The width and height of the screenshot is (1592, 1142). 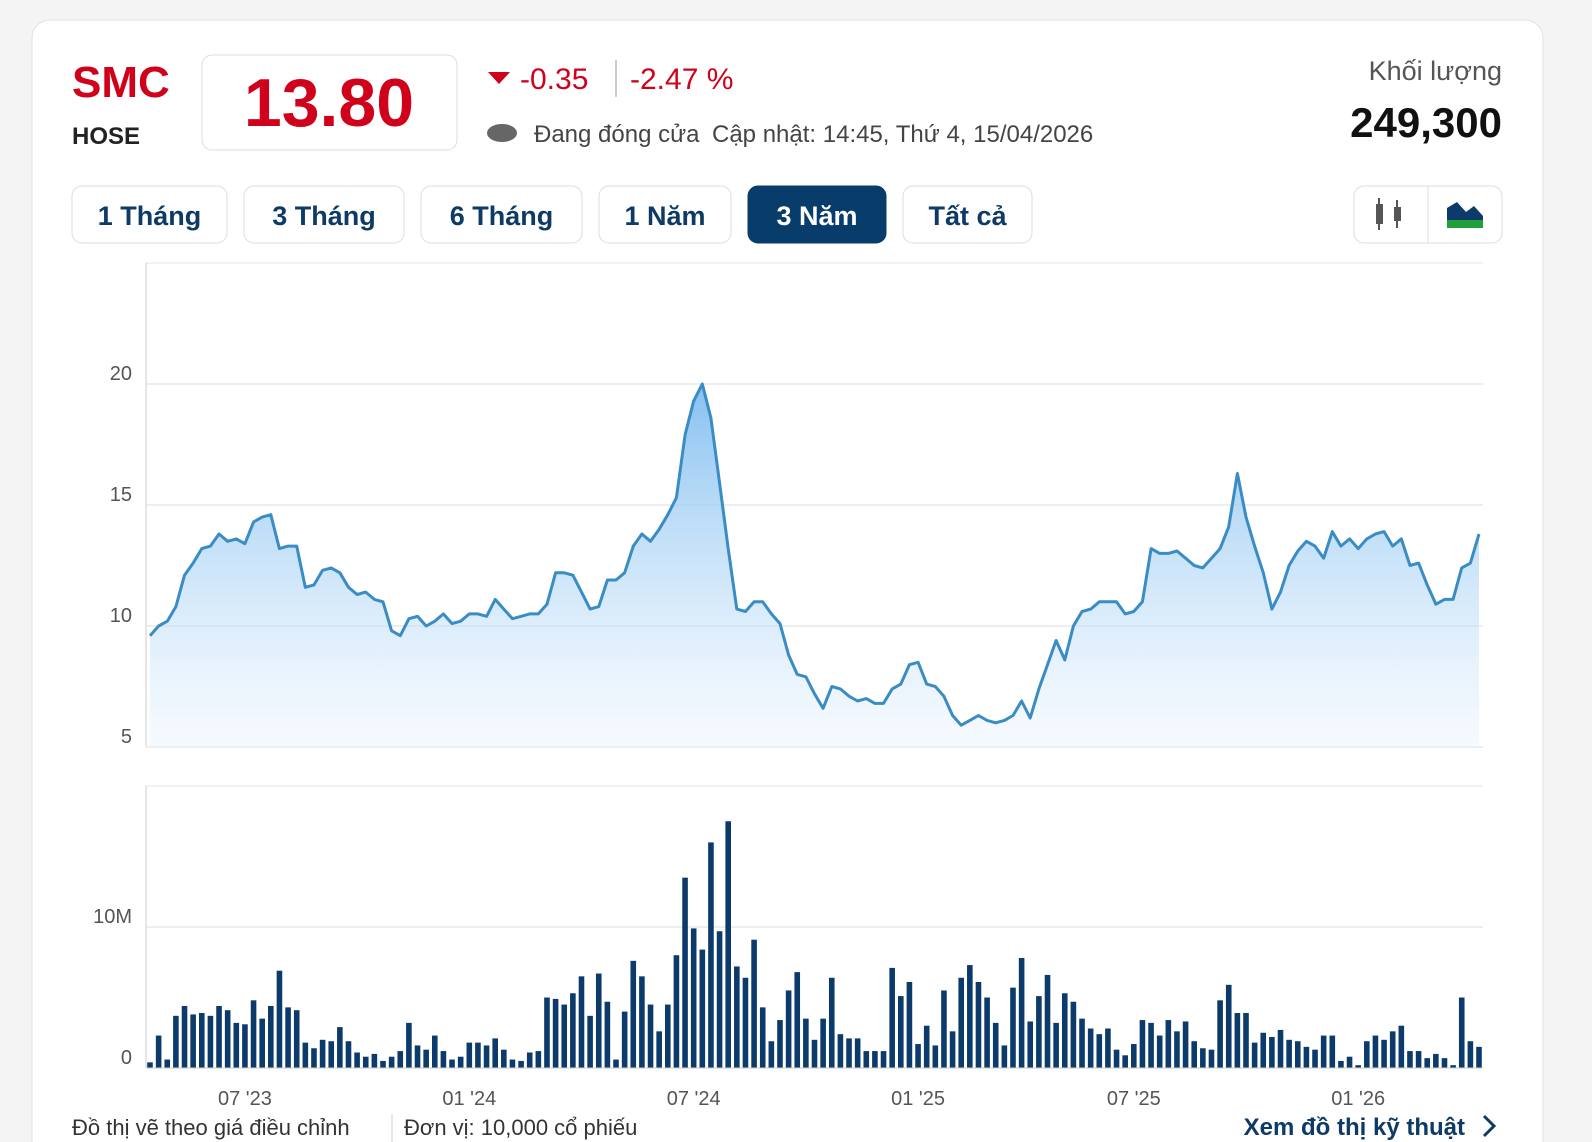 What do you see at coordinates (1489, 1126) in the screenshot?
I see `link-arrow` at bounding box center [1489, 1126].